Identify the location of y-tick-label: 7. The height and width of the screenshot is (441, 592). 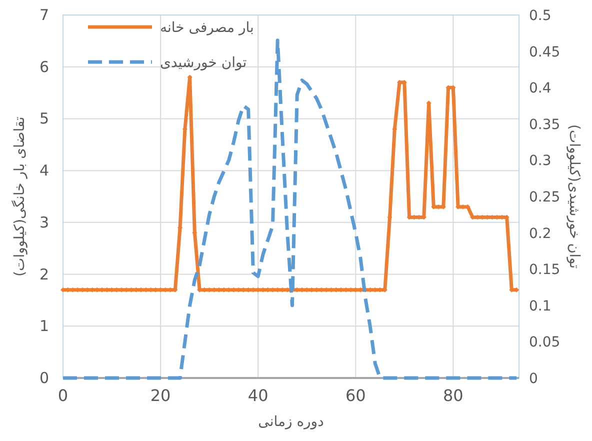
(44, 15).